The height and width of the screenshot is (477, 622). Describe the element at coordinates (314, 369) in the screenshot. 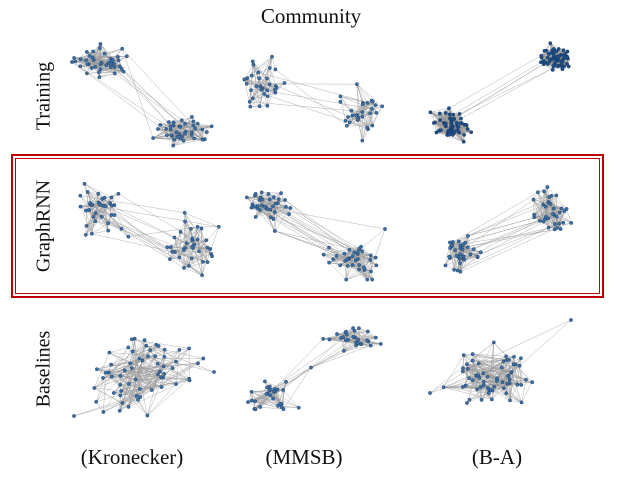

I see `graph-baseline-mmsb` at that location.